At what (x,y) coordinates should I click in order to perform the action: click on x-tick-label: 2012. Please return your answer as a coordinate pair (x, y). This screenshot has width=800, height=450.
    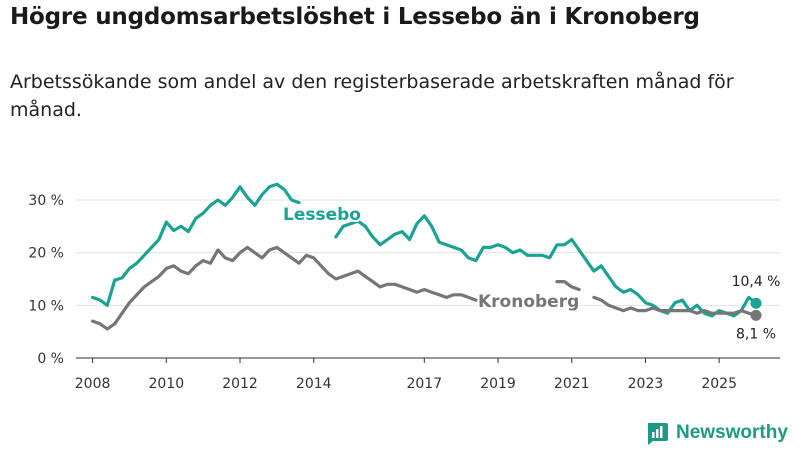
    Looking at the image, I should click on (240, 384).